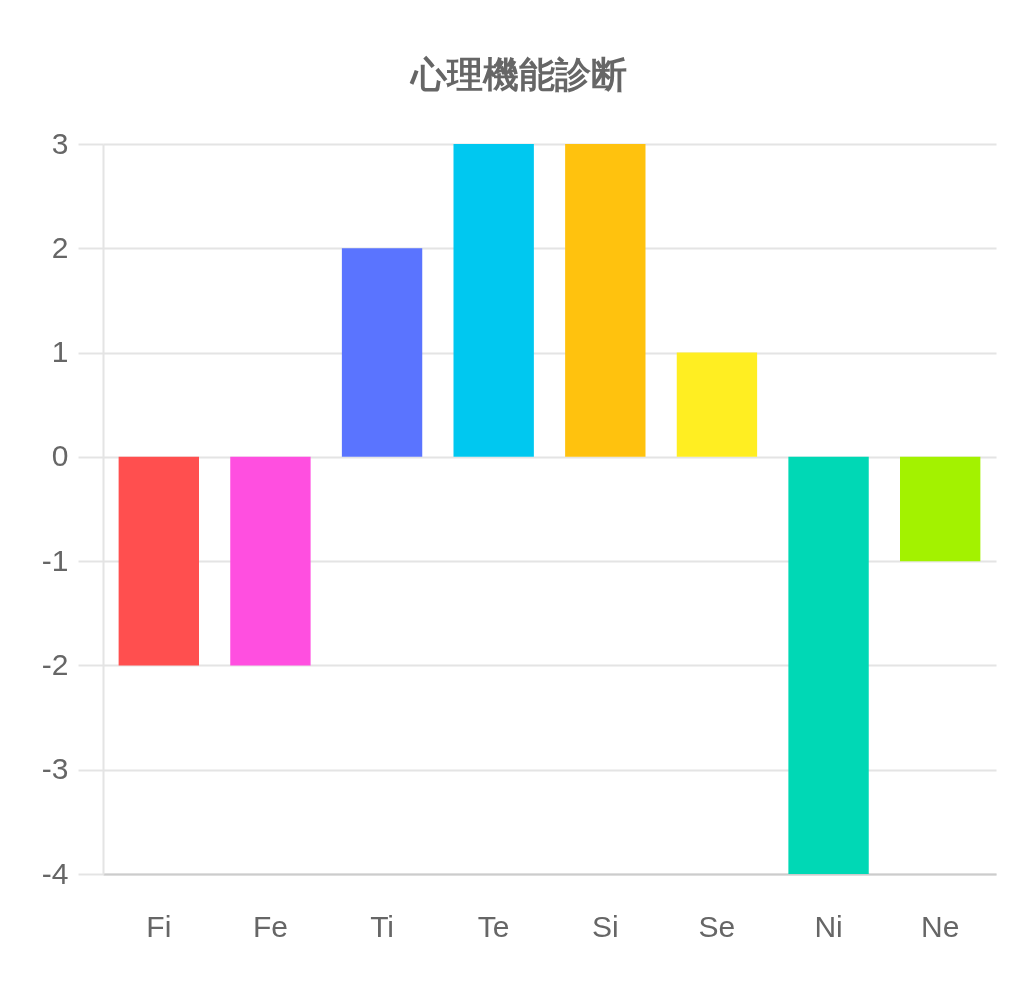 The width and height of the screenshot is (1026, 990). Describe the element at coordinates (55, 769) in the screenshot. I see `y-tick-label: -3` at that location.